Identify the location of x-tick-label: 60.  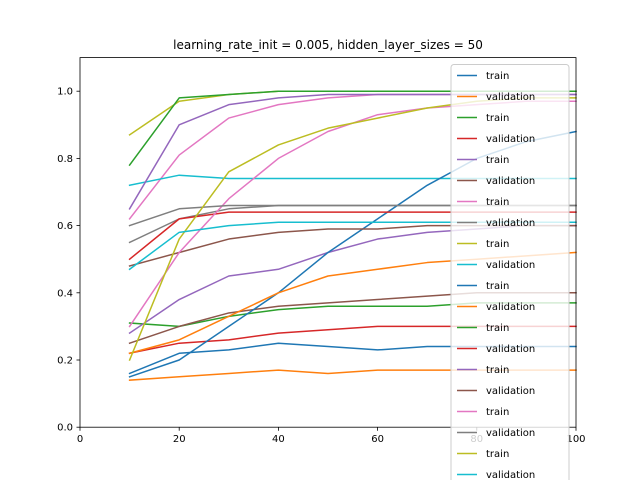
(377, 439).